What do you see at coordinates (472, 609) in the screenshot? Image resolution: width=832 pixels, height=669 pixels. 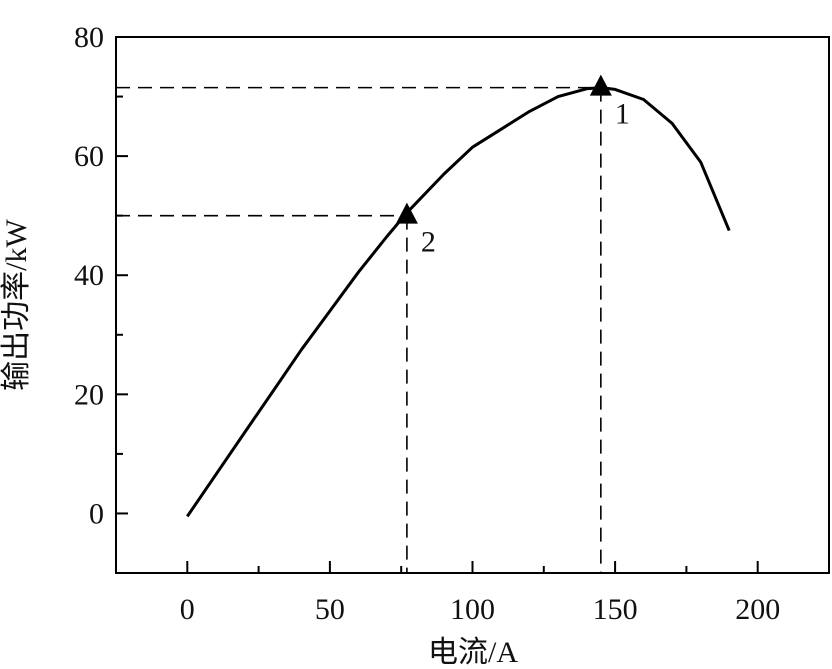 I see `x-tick-label: 100` at bounding box center [472, 609].